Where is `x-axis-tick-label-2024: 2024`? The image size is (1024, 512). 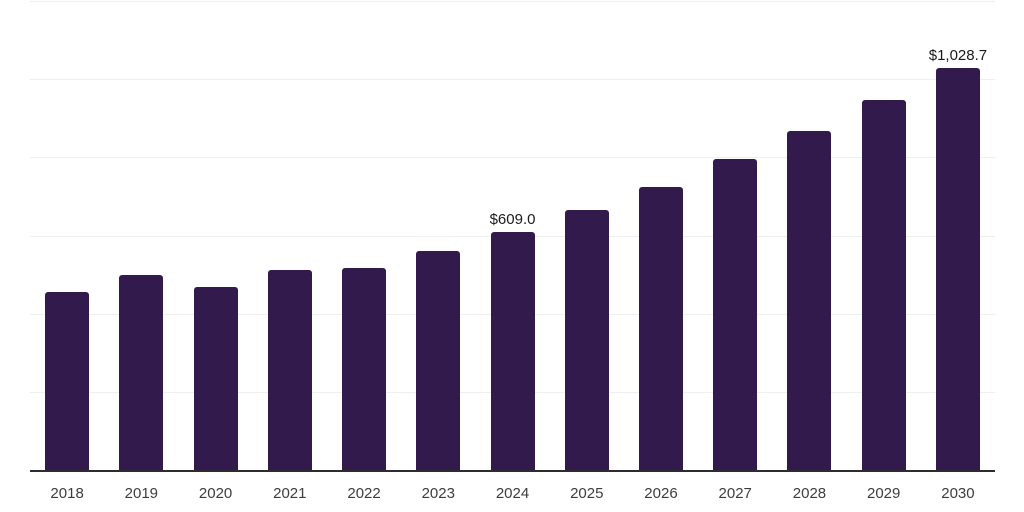 x-axis-tick-label-2024: 2024 is located at coordinates (512, 493).